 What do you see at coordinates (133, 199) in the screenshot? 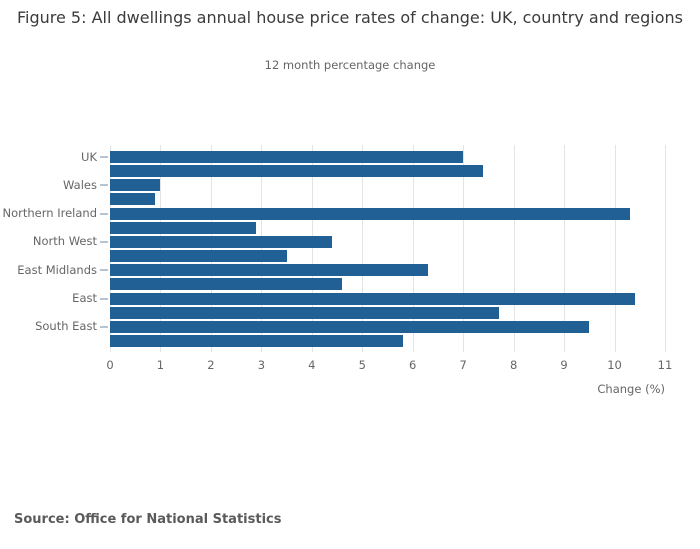
I see `bar-wales-bottom-bar` at bounding box center [133, 199].